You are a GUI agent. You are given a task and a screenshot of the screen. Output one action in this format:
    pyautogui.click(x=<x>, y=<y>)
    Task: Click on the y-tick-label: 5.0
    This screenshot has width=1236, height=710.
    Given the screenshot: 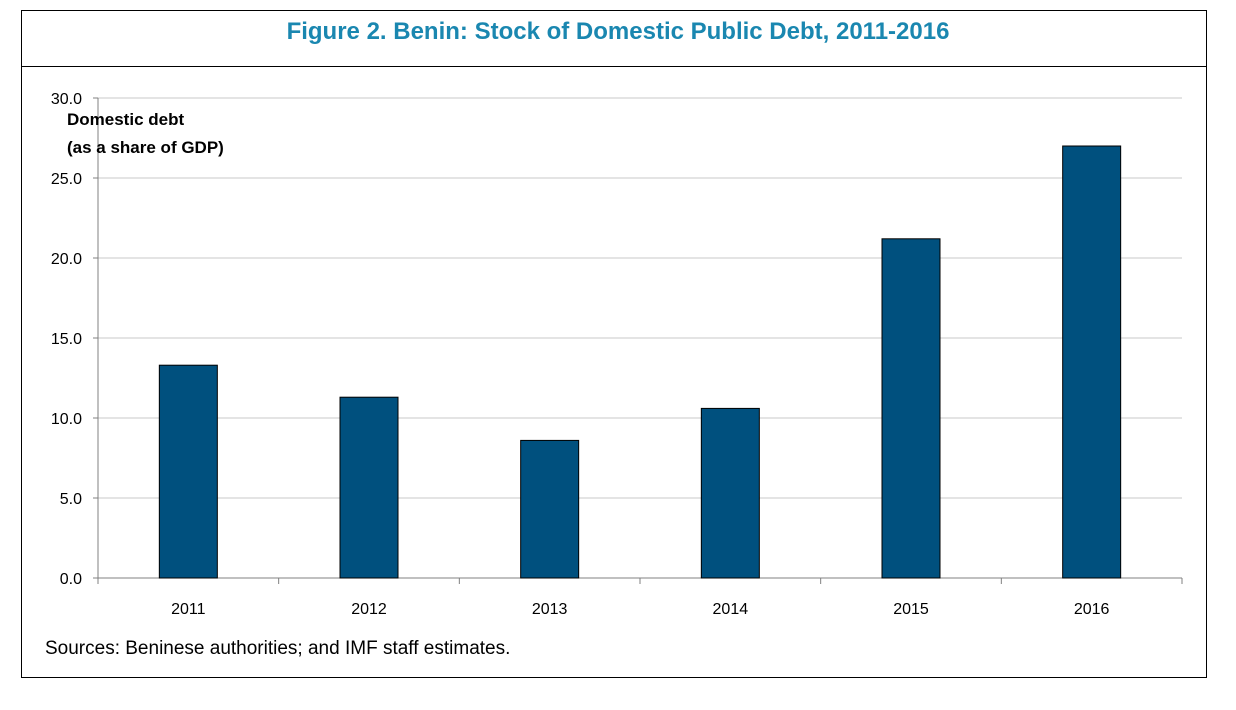 What is the action you would take?
    pyautogui.click(x=71, y=499)
    